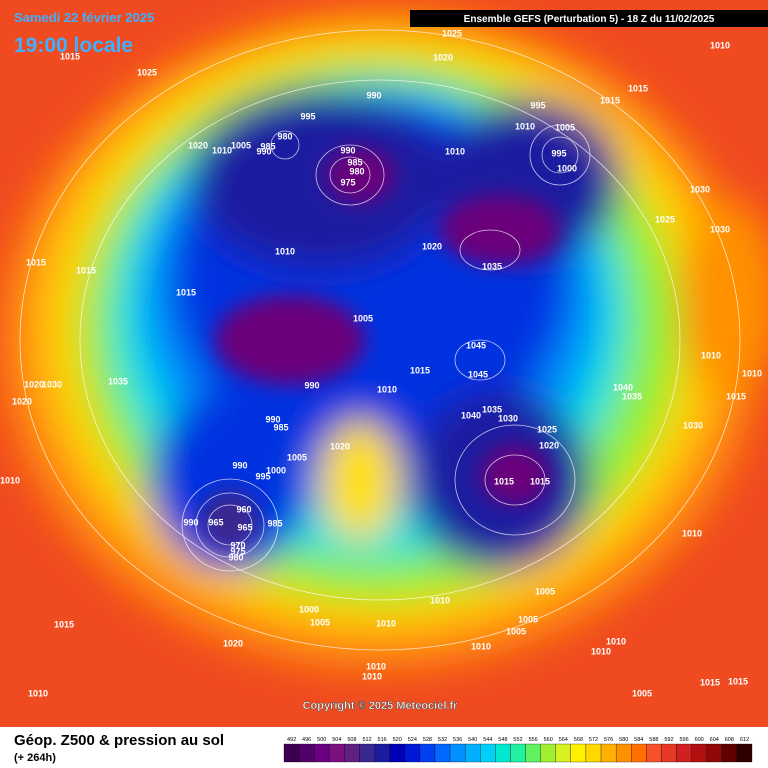 This screenshot has width=768, height=768. What do you see at coordinates (608, 740) in the screenshot?
I see `legend-label: 576` at bounding box center [608, 740].